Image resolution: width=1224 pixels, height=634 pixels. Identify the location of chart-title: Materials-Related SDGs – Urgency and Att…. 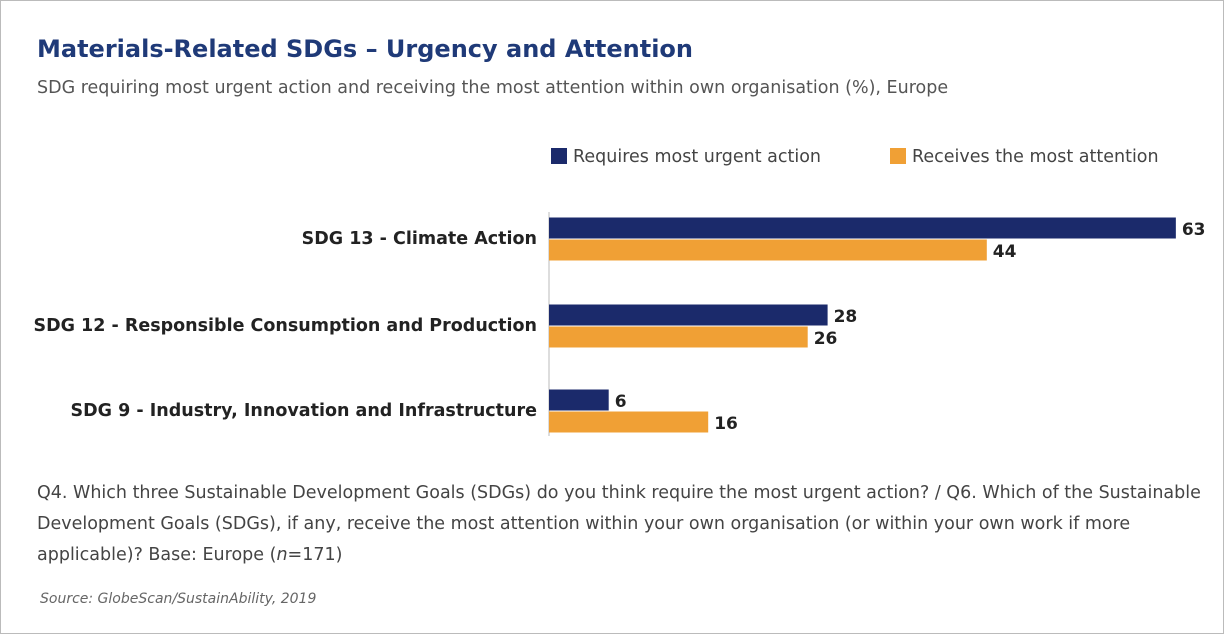
(365, 49).